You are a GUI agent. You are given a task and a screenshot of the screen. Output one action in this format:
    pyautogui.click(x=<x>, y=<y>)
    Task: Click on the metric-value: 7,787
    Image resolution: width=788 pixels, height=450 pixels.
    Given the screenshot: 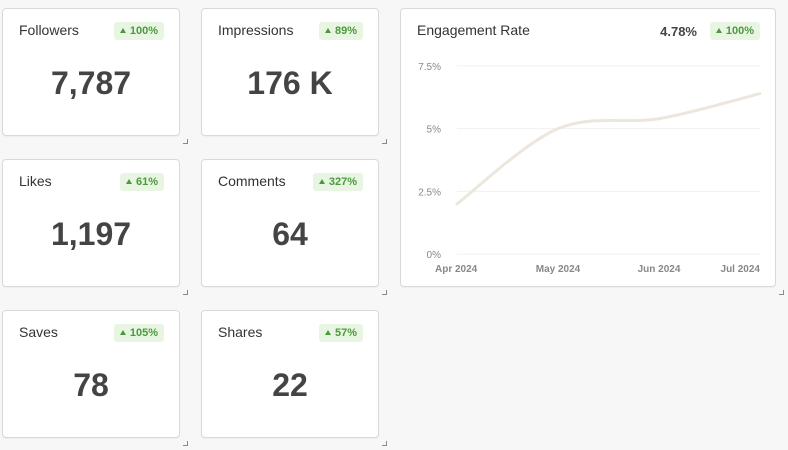 What is the action you would take?
    pyautogui.click(x=91, y=83)
    